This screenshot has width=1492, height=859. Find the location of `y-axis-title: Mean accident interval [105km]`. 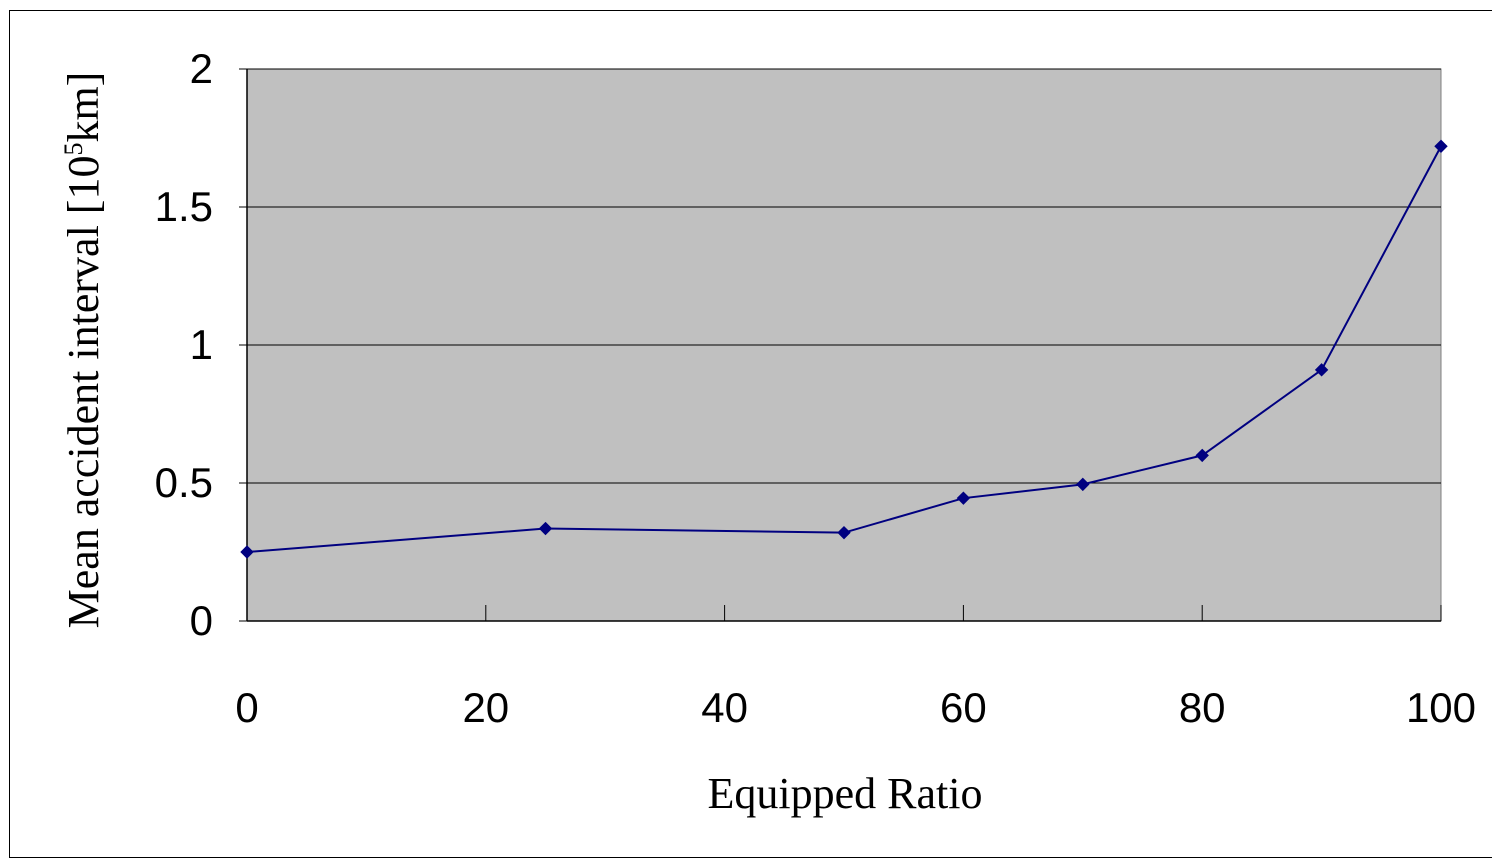

y-axis-title: Mean accident interval [105km] is located at coordinates (83, 350).